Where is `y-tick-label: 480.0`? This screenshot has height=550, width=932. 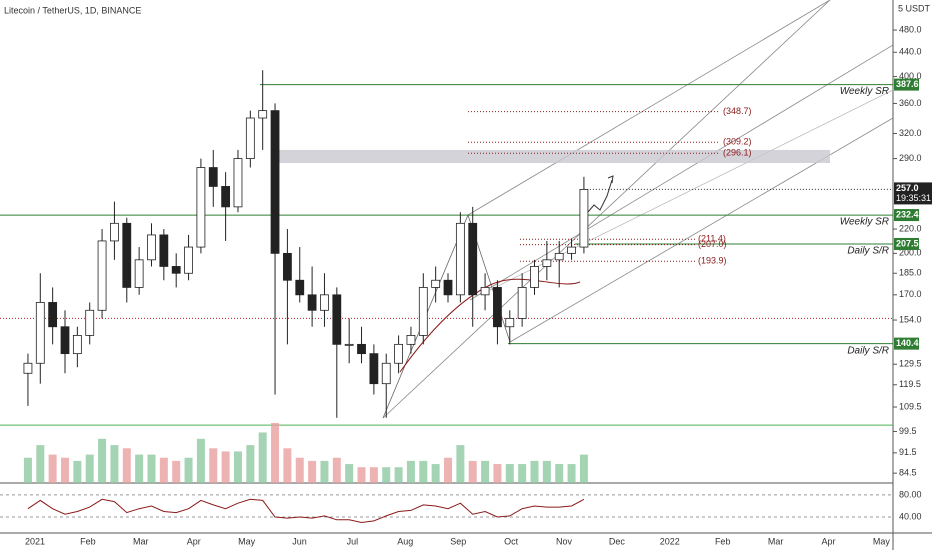 y-tick-label: 480.0 is located at coordinates (910, 29).